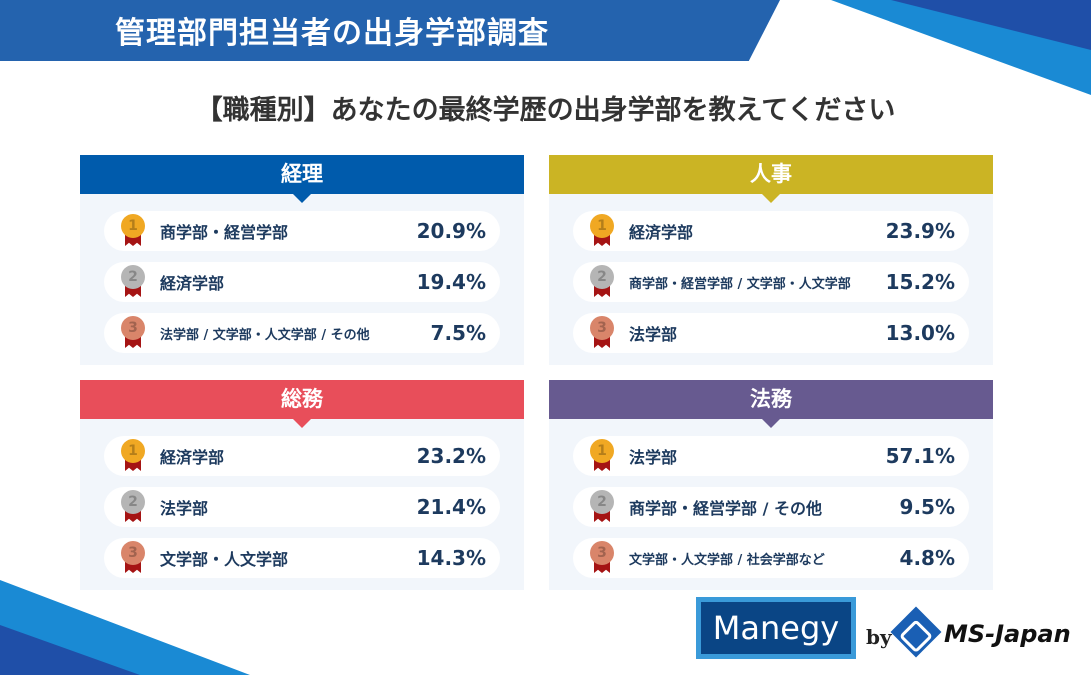 Image resolution: width=1091 pixels, height=675 pixels. I want to click on page-title: 管理部門担当者の出身学部調査, so click(332, 33).